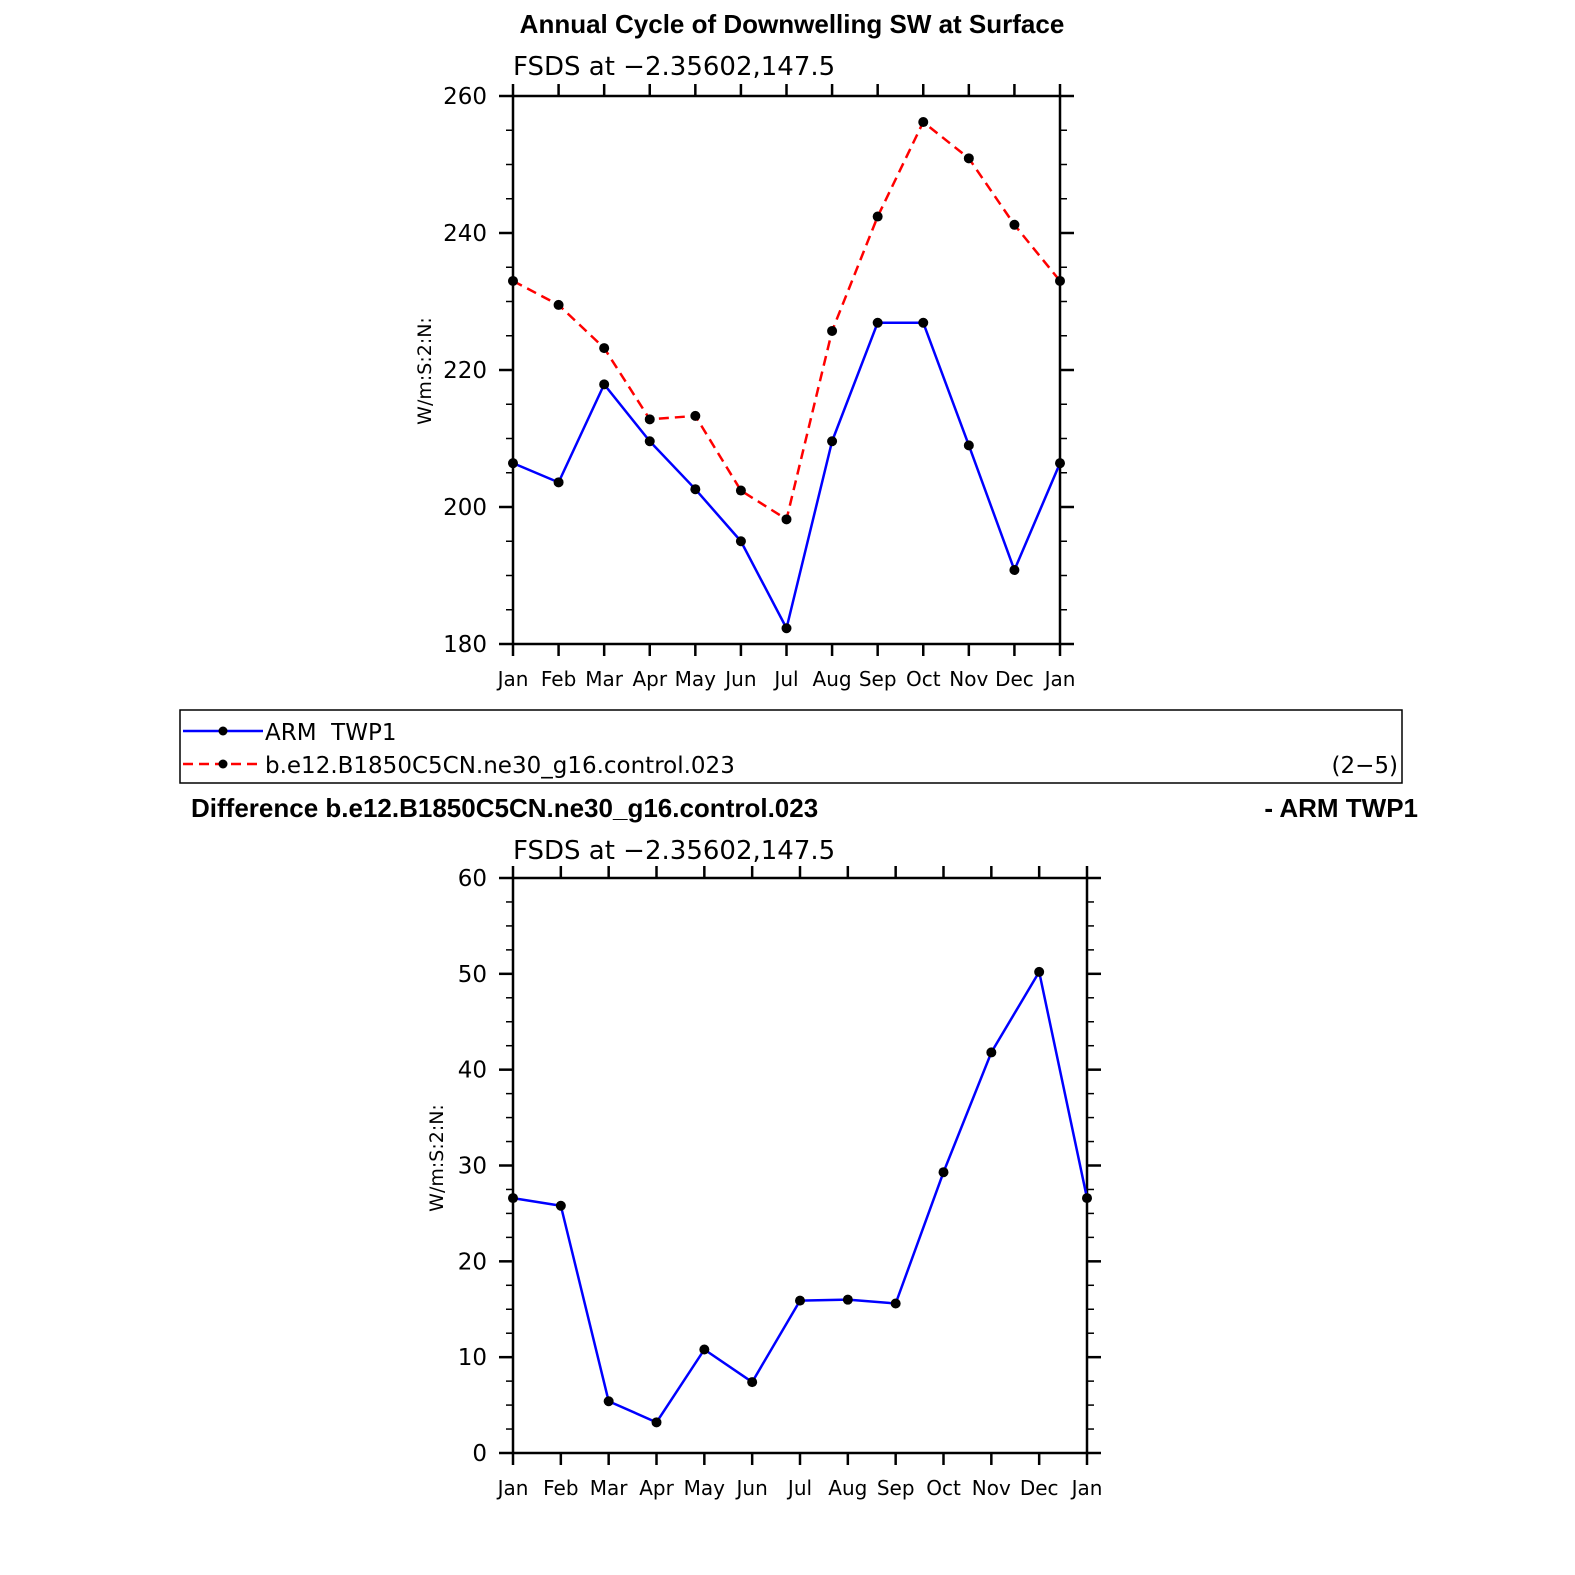 This screenshot has height=1575, width=1575. Describe the element at coordinates (560, 1488) in the screenshot. I see `chart2-xtick-label: Feb` at that location.